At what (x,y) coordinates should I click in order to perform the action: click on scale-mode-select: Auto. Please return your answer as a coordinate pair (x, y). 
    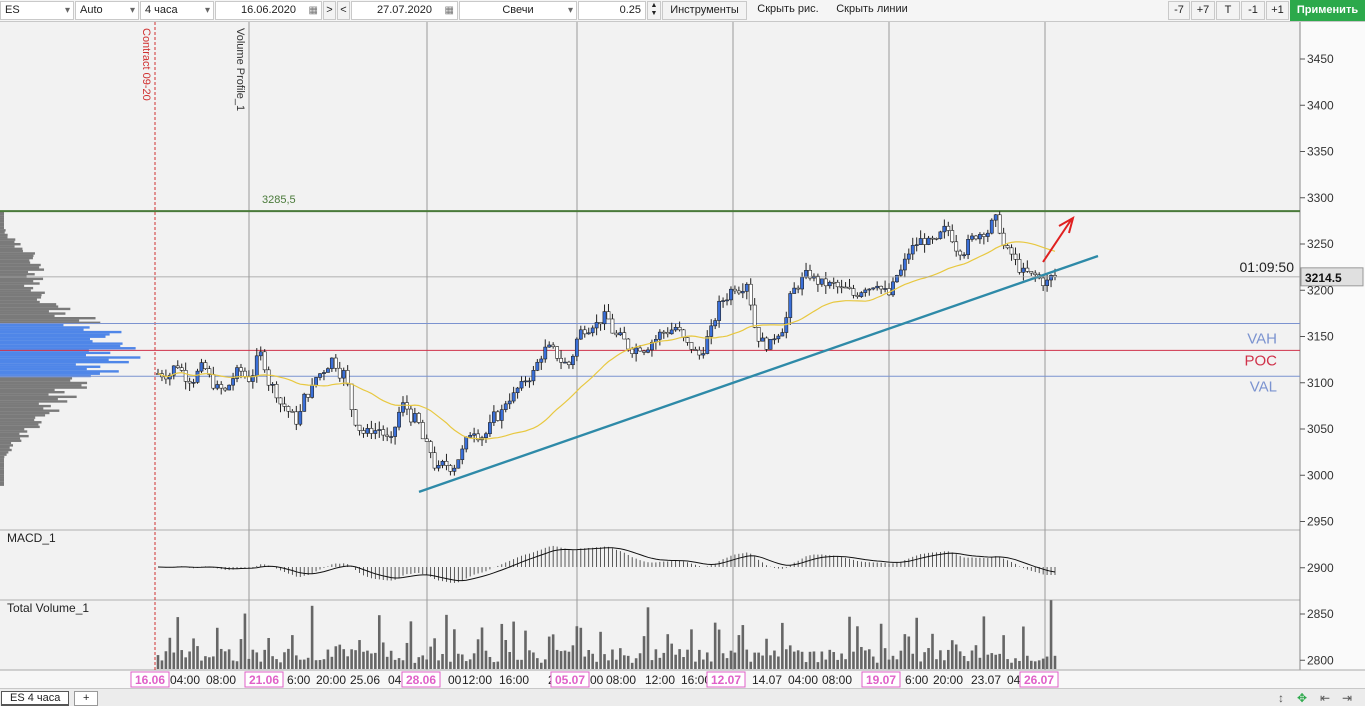
    Looking at the image, I should click on (107, 10).